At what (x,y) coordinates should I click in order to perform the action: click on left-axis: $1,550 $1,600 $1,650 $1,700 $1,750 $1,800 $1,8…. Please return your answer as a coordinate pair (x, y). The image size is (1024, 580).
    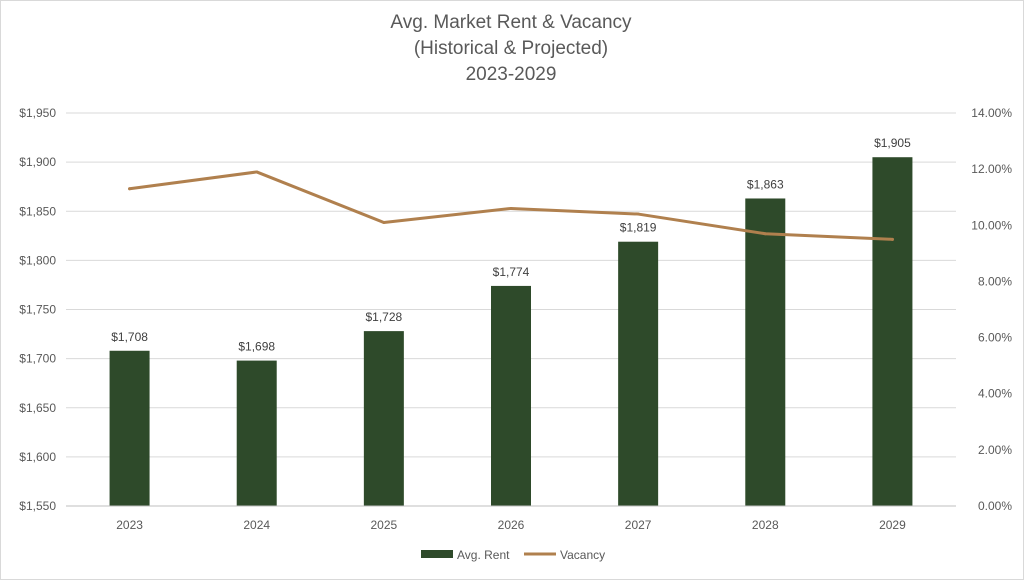
    Looking at the image, I should click on (37, 309).